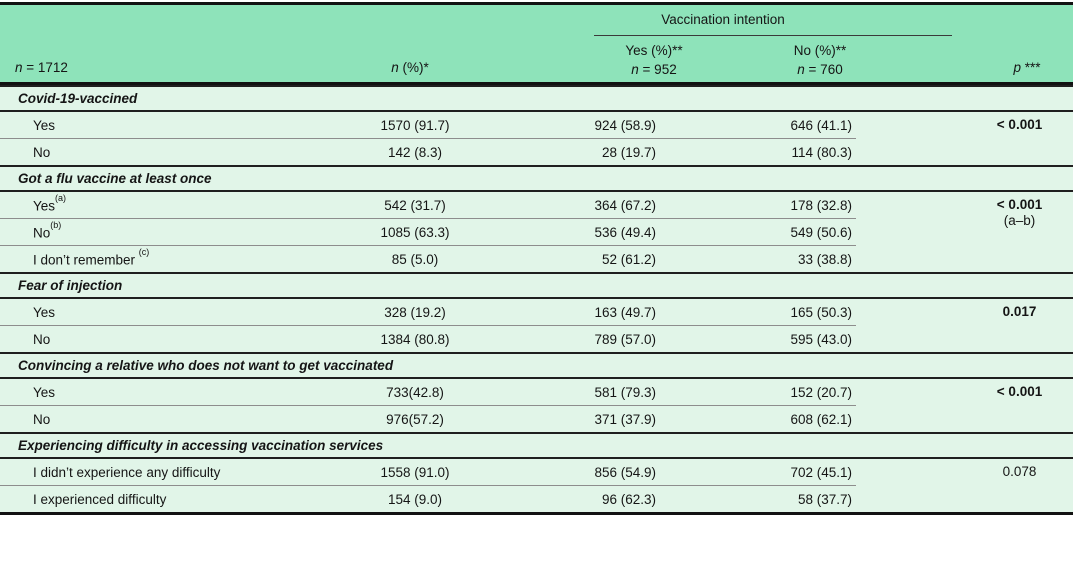 The height and width of the screenshot is (572, 1073). I want to click on cell-n-pct: 976(57.2), so click(415, 419).